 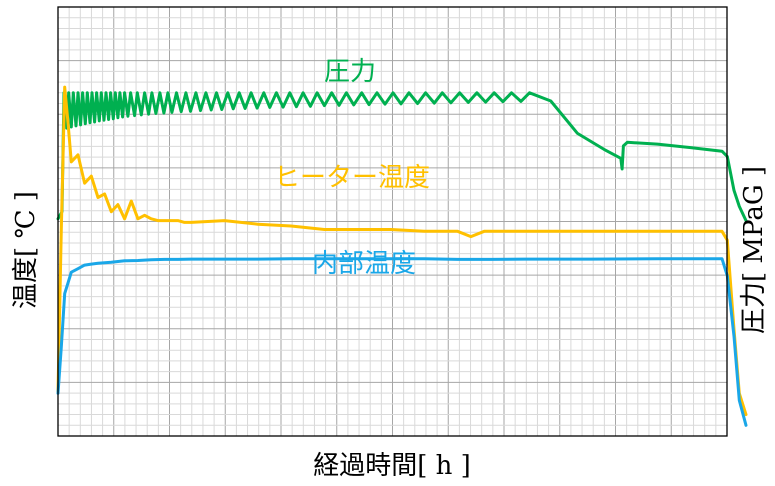 I want to click on x-axis-title: 経過時間[ h ], so click(x=392, y=466).